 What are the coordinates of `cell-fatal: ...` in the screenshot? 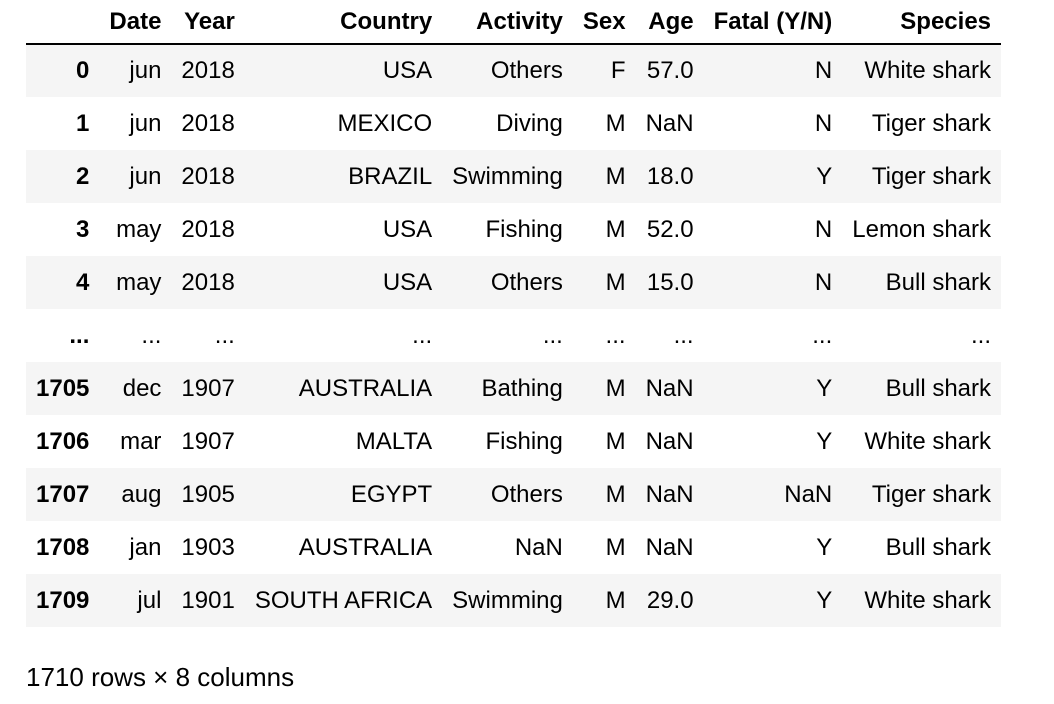 It's located at (822, 335).